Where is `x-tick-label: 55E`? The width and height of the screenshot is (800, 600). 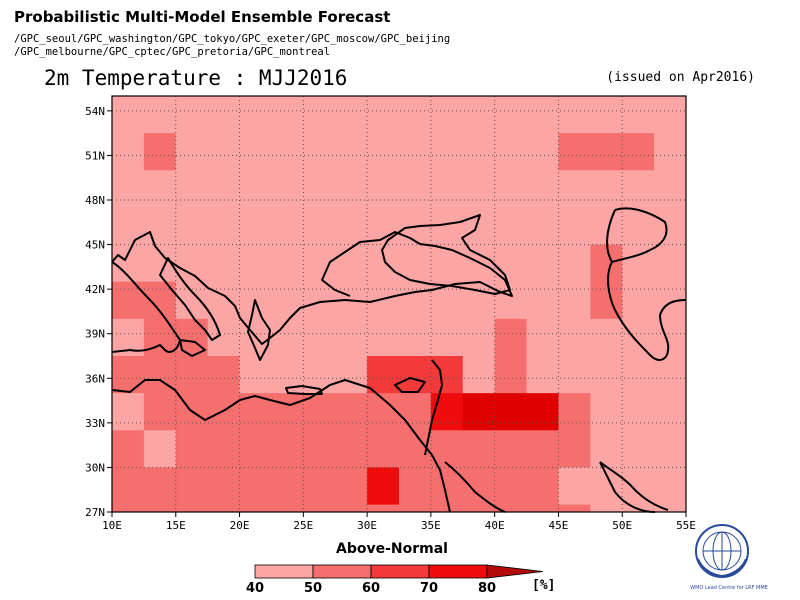 x-tick-label: 55E is located at coordinates (686, 525).